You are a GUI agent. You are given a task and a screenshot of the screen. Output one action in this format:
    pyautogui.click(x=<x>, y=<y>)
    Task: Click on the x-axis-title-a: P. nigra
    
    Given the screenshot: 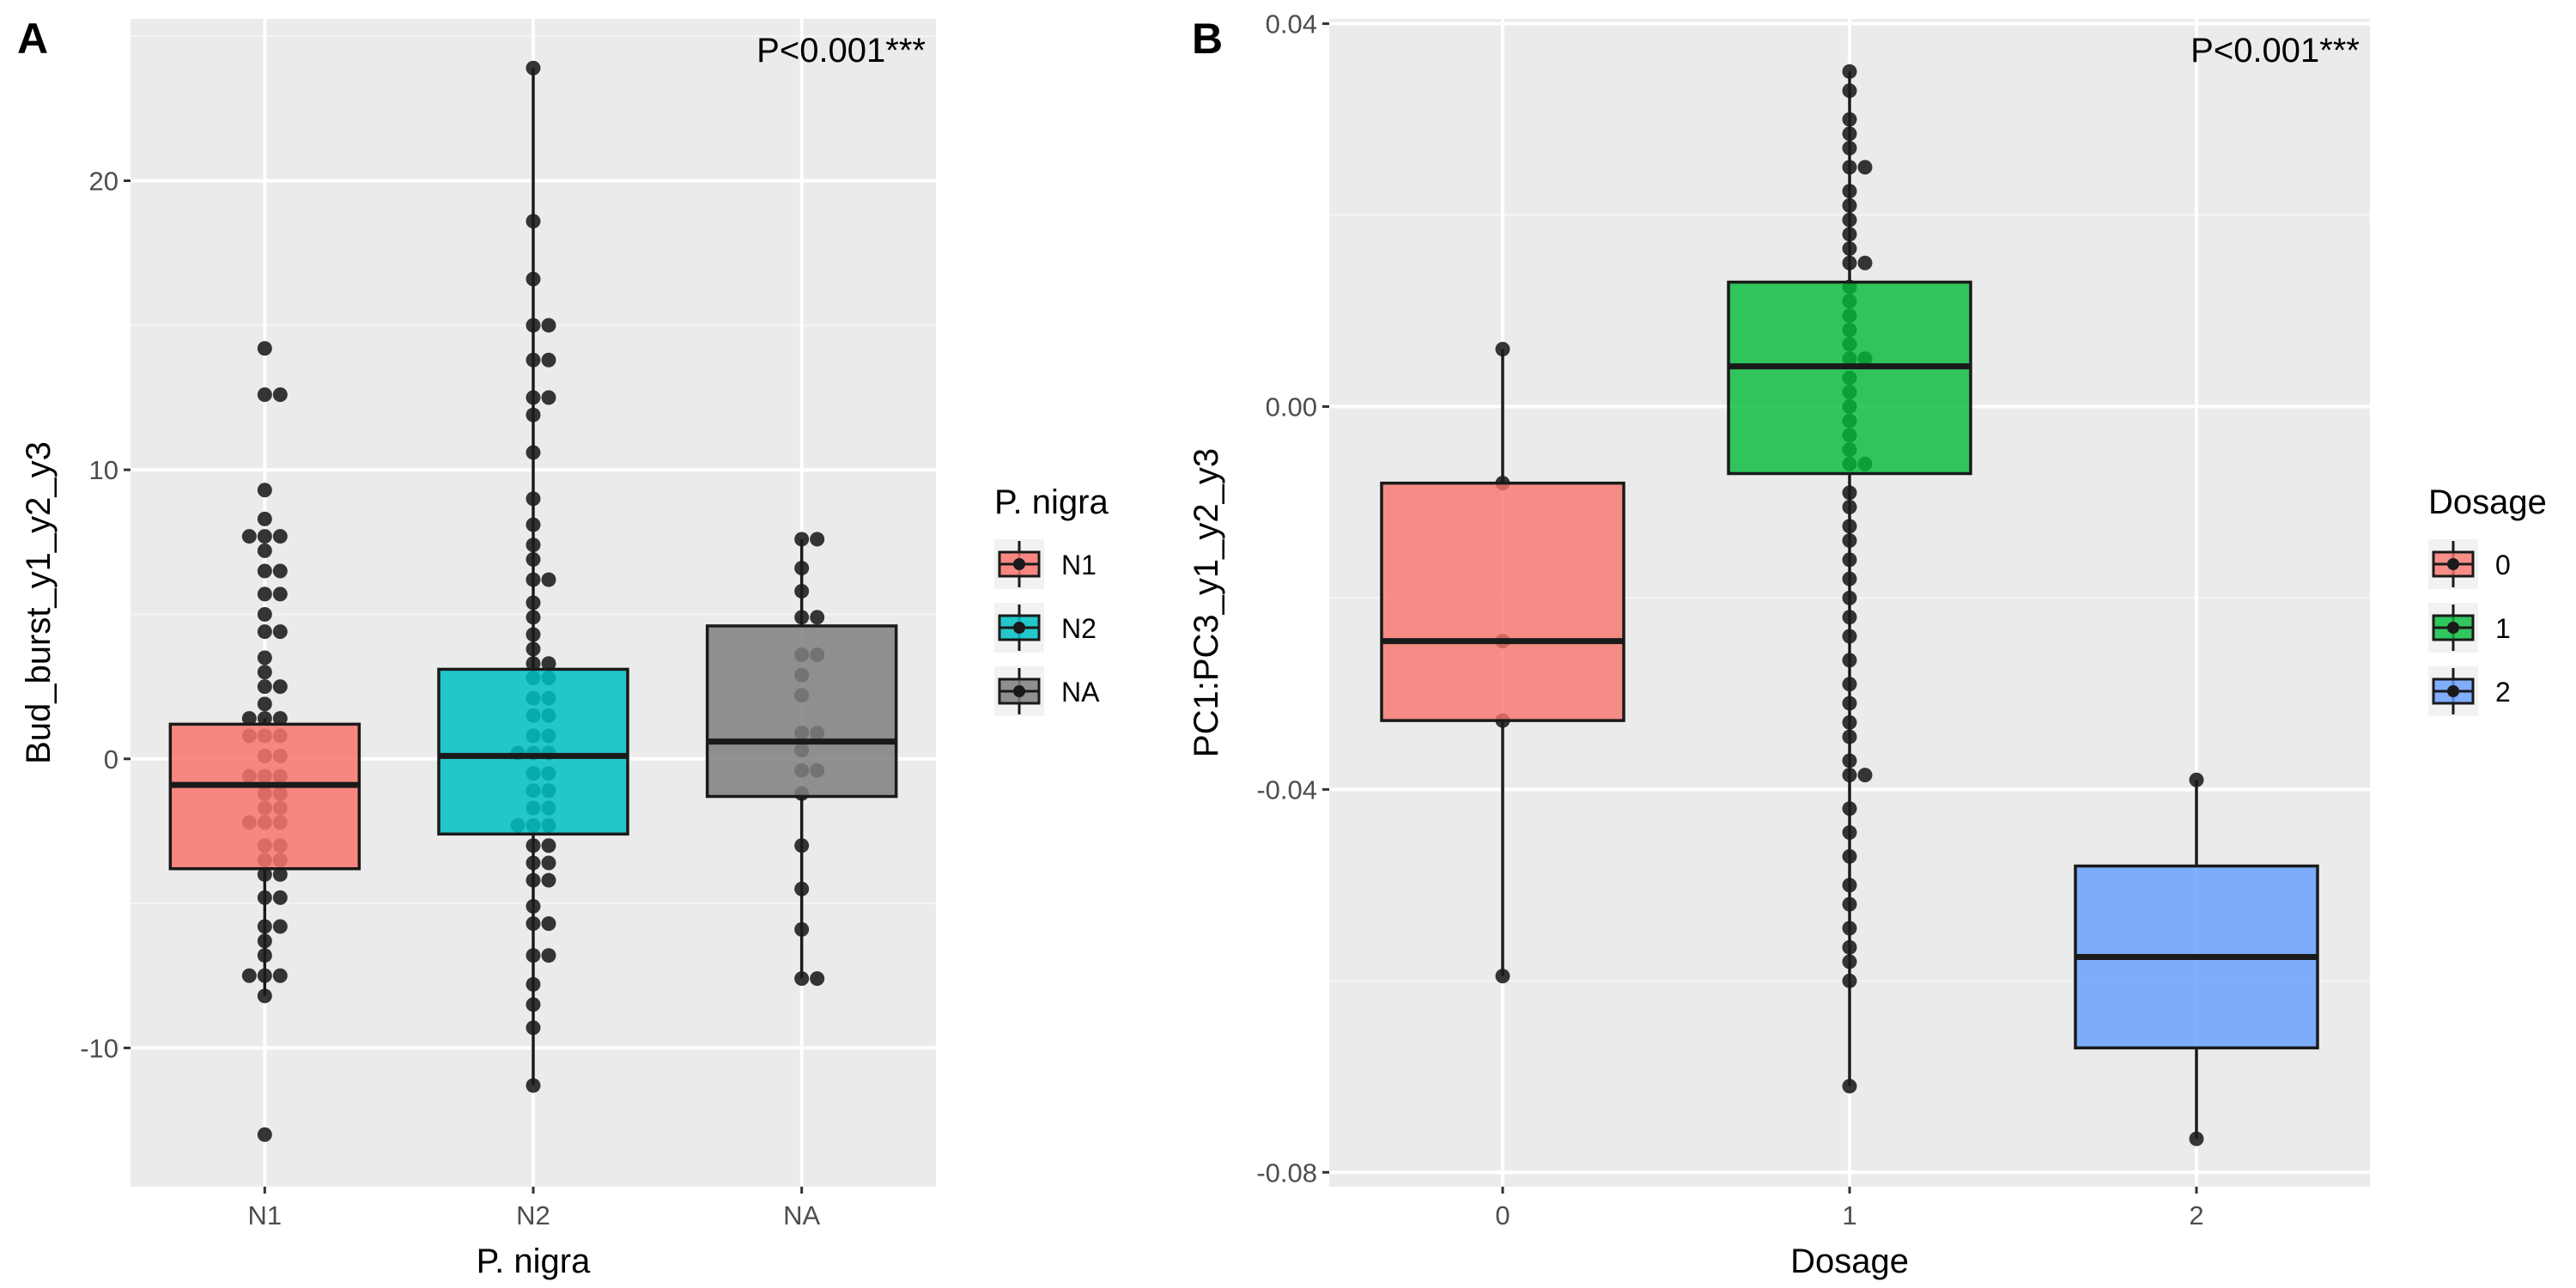 What is the action you would take?
    pyautogui.click(x=534, y=1261)
    